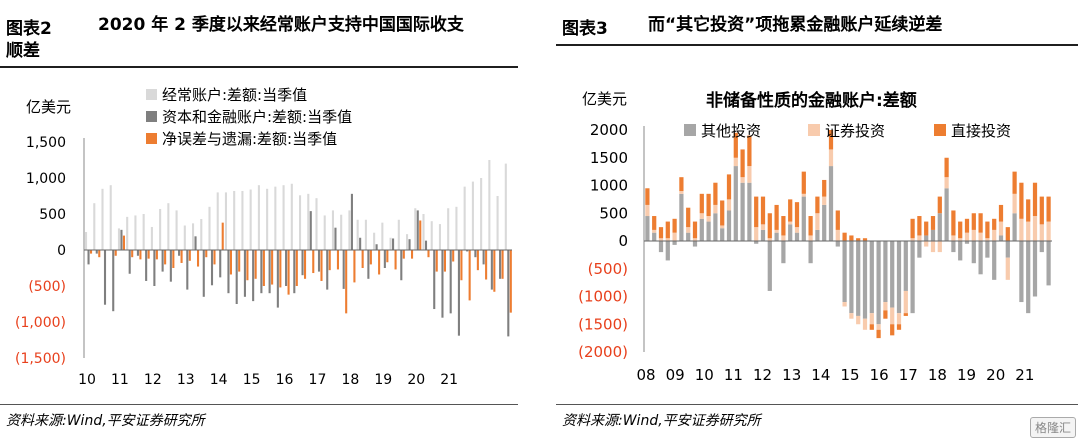 The height and width of the screenshot is (442, 1080). Describe the element at coordinates (46, 143) in the screenshot. I see `y-tick-label: 1,500` at that location.